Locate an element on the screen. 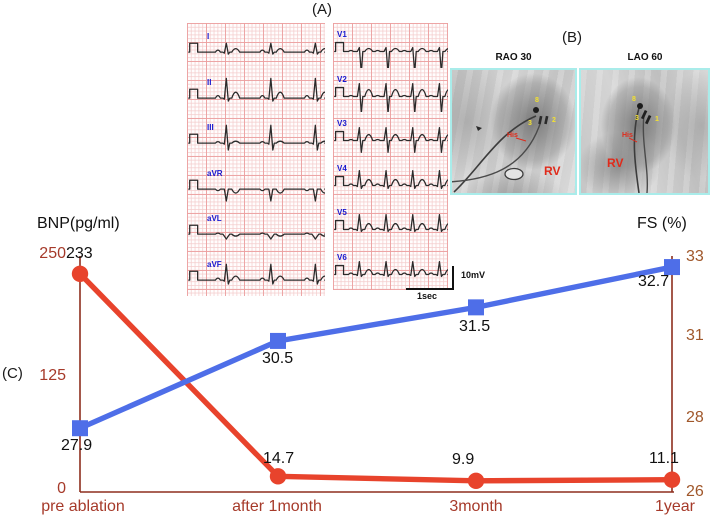 Image resolution: width=711 pixels, height=522 pixels. ecg-lead-label: III is located at coordinates (210, 127).